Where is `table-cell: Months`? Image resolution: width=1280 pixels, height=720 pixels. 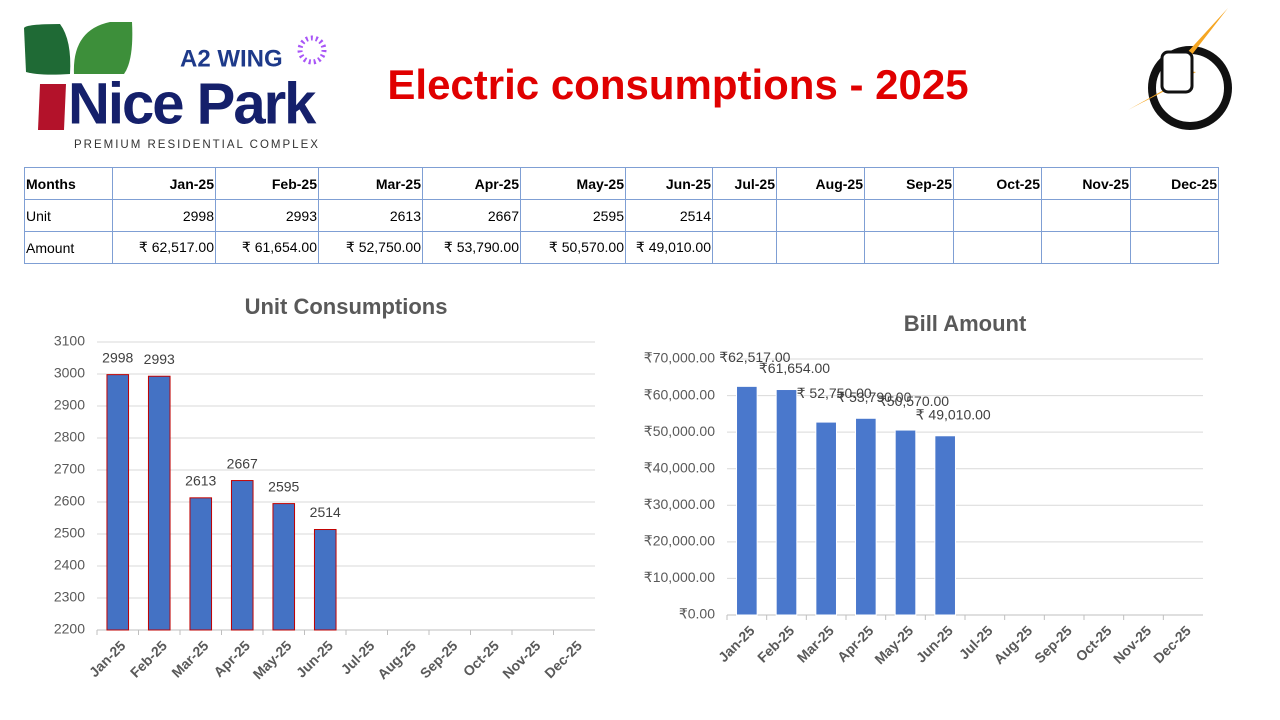
table-cell: Months is located at coordinates (68, 183).